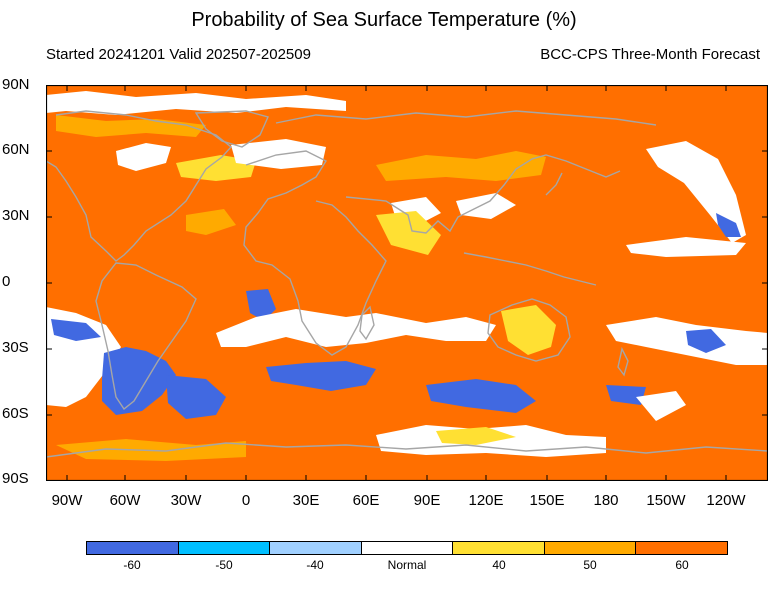 The image size is (768, 593). I want to click on coast-asia, so click(483, 194).